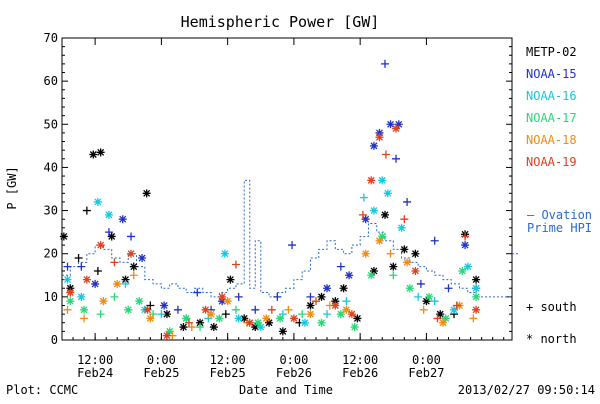 This screenshot has height=404, width=600. What do you see at coordinates (286, 390) in the screenshot?
I see `x-axis-label: Date and Time` at bounding box center [286, 390].